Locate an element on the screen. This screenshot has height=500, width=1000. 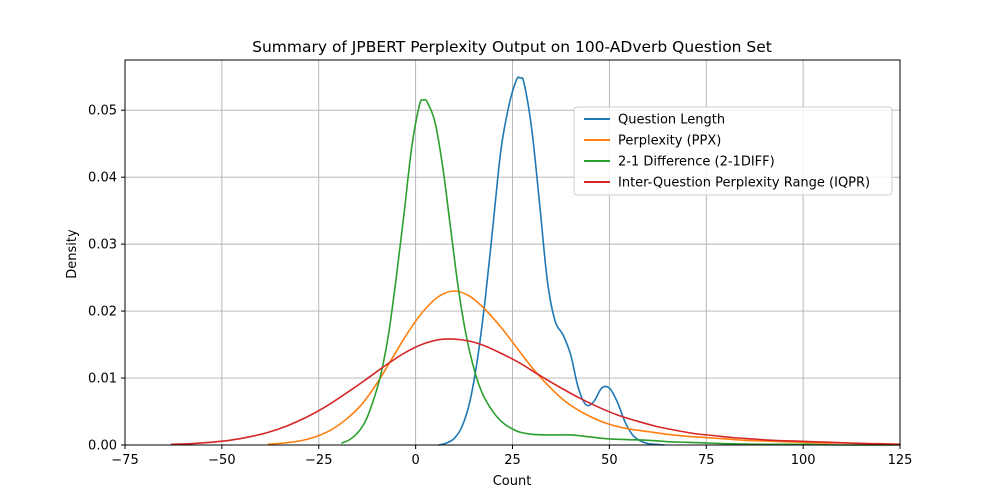
legend-box is located at coordinates (733, 151).